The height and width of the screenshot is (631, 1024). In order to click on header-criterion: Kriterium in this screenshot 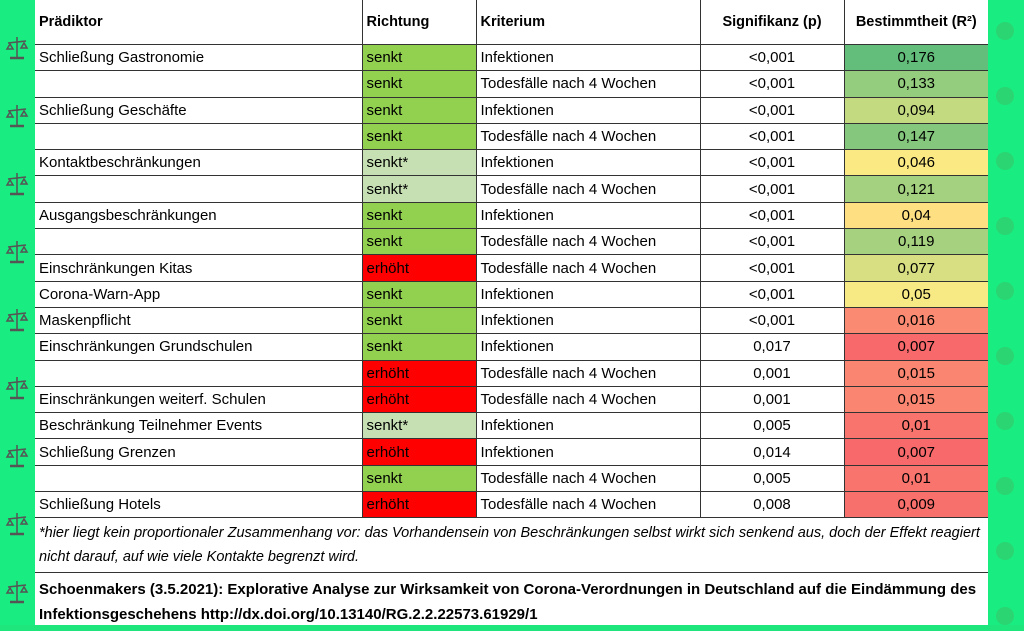, I will do `click(588, 22)`.